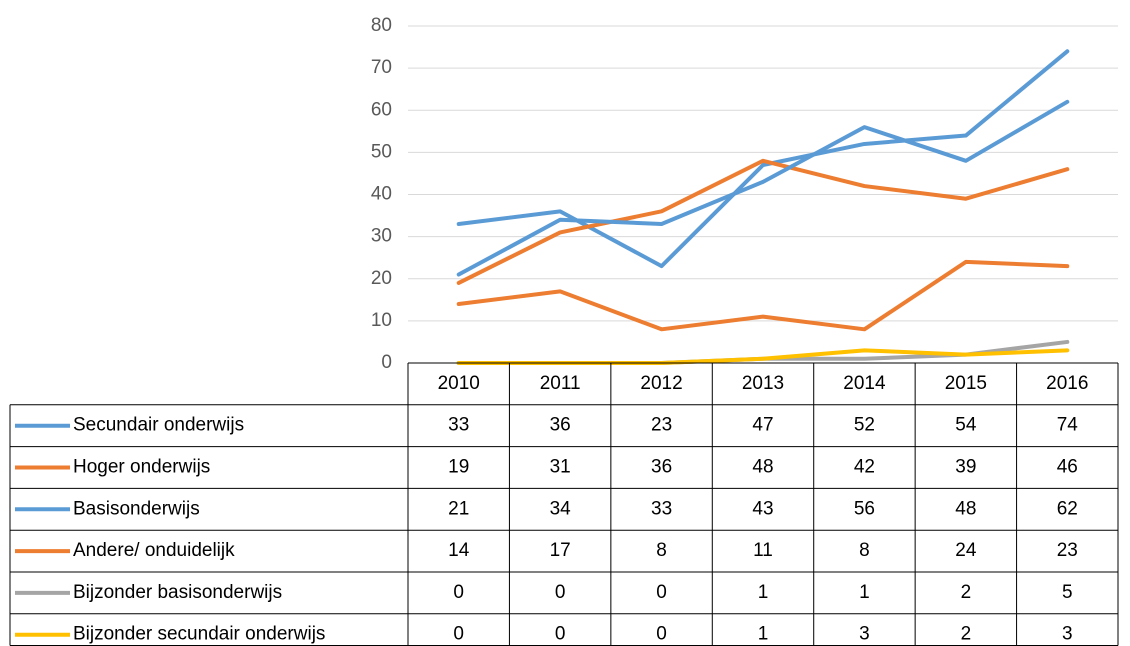 The width and height of the screenshot is (1130, 646). What do you see at coordinates (965, 467) in the screenshot?
I see `table-value: 39` at bounding box center [965, 467].